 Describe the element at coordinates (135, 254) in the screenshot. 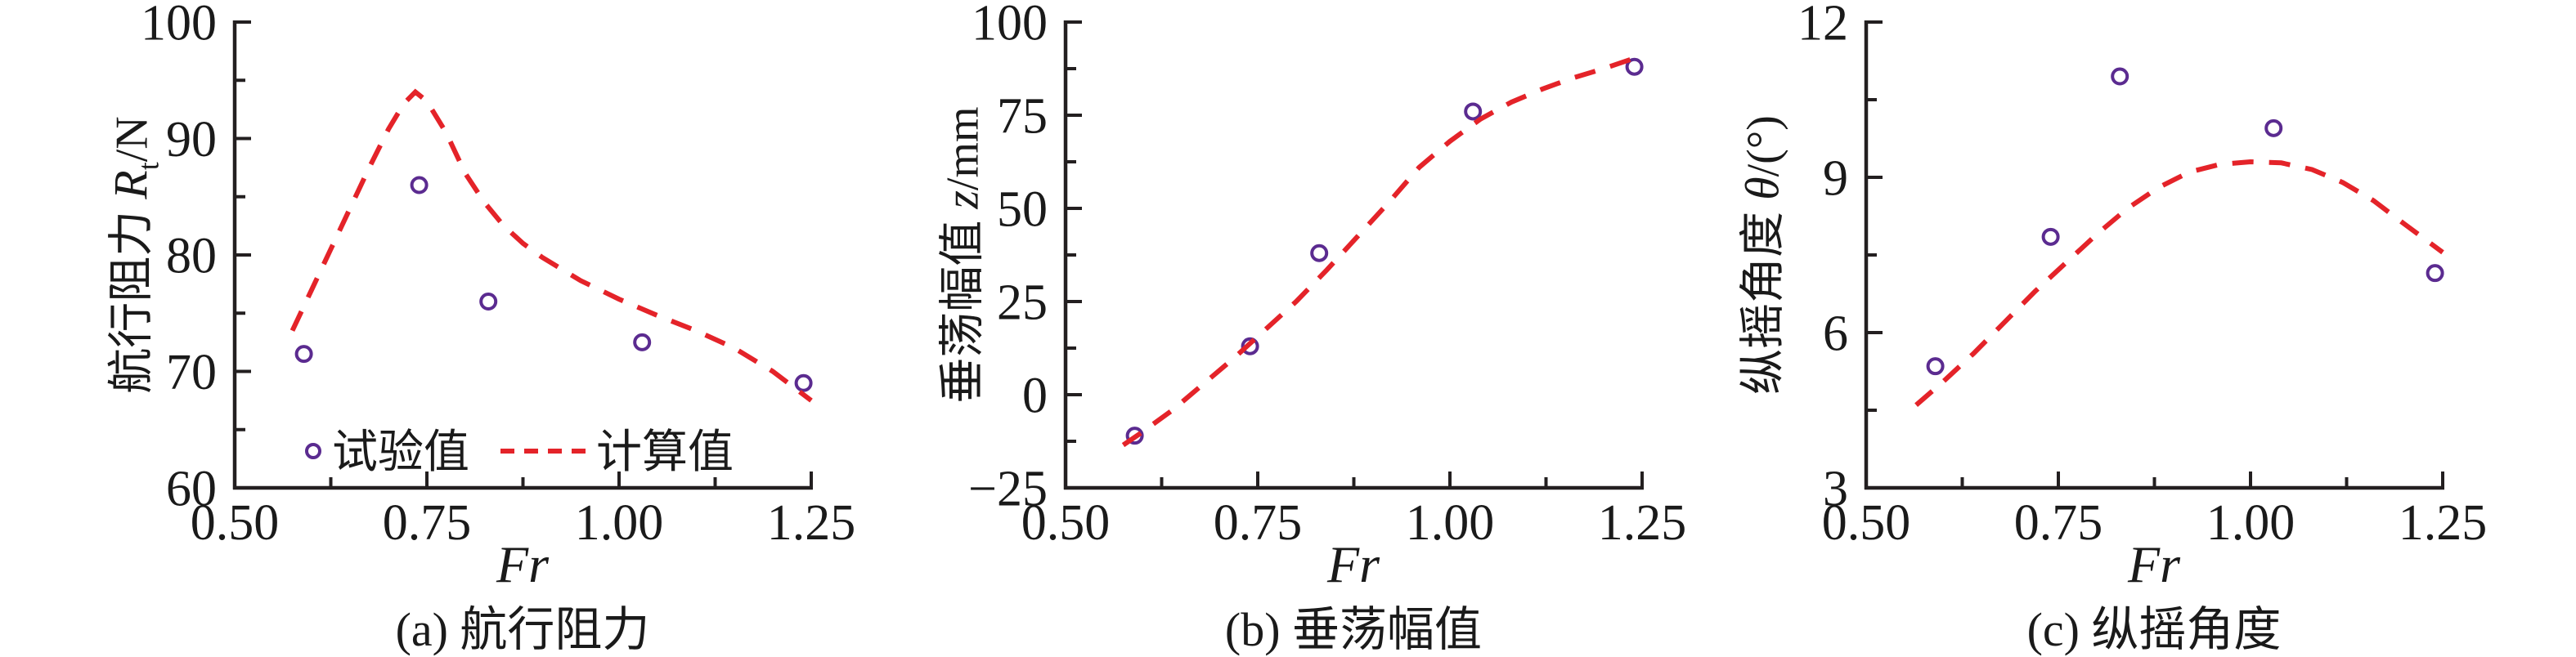

I see `y-axis-title: 航行阻力 Rt/N` at that location.